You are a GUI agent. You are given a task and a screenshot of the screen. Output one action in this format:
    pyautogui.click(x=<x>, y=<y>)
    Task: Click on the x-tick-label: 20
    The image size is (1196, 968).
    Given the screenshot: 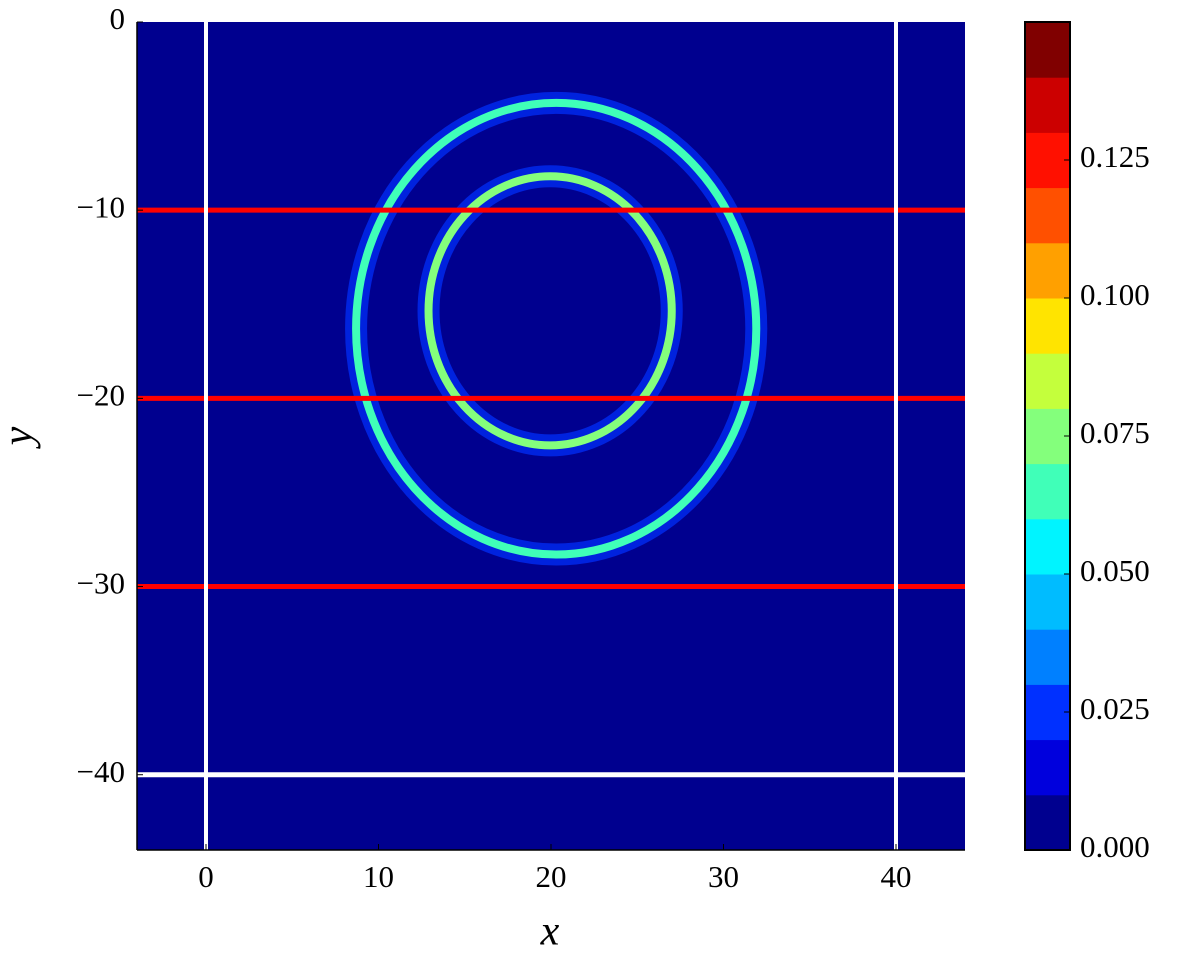 What is the action you would take?
    pyautogui.click(x=551, y=876)
    